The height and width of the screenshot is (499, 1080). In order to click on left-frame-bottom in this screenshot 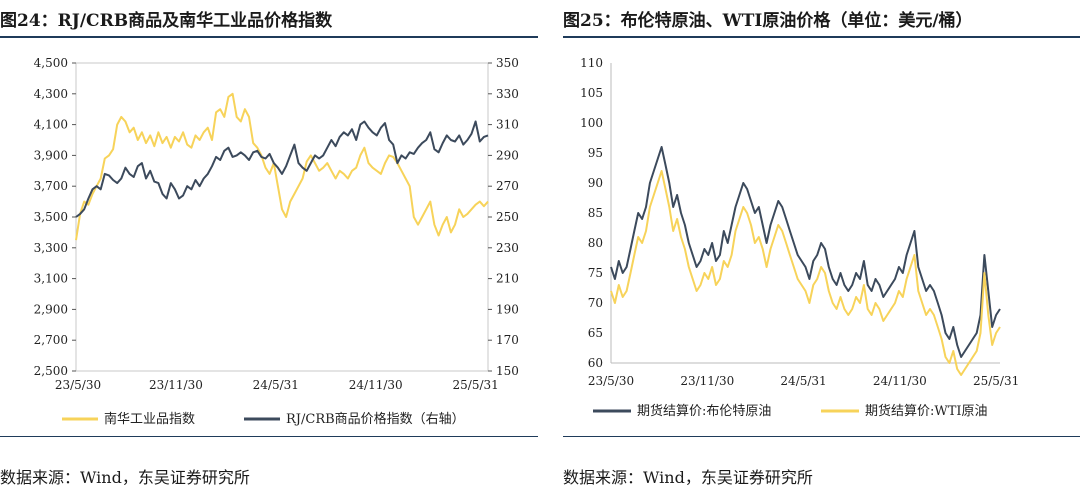, I will do `click(269, 436)`.